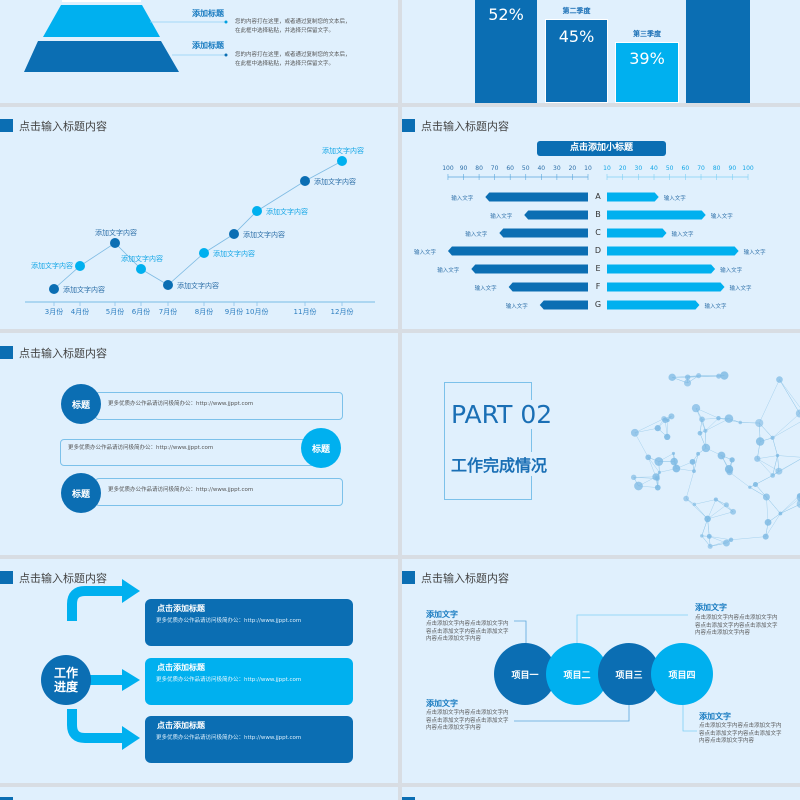 This screenshot has height=800, width=800. I want to click on timeline-line, so click(198, 225).